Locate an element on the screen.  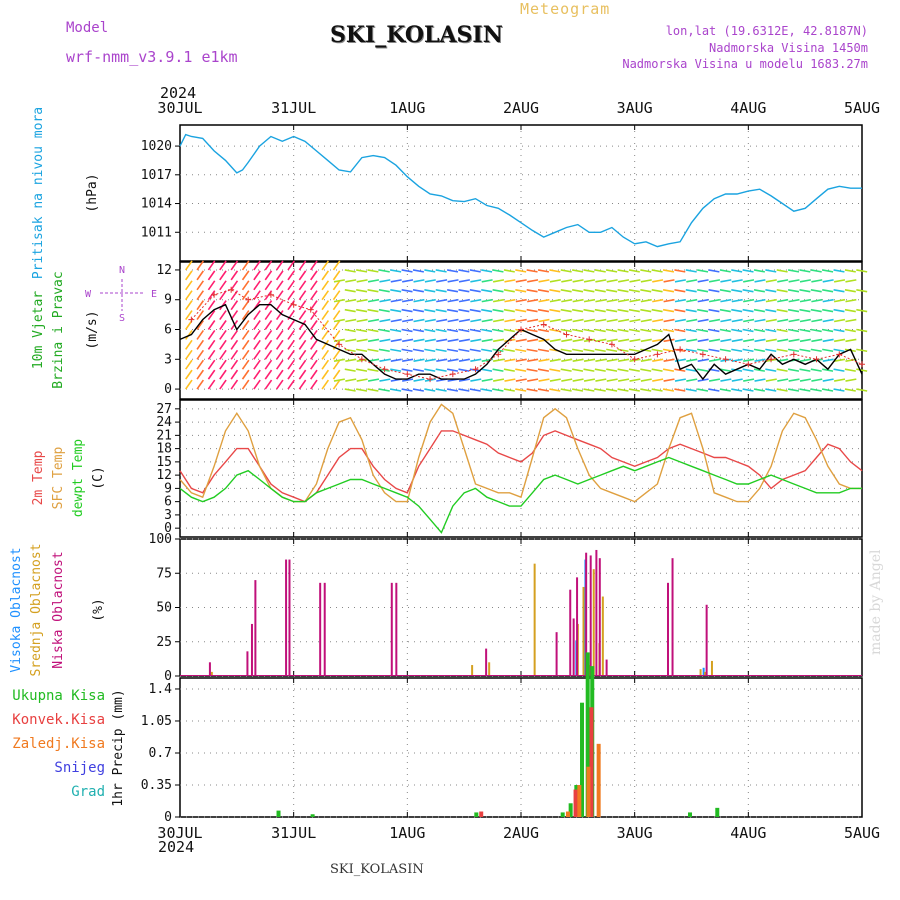
model-label: Model is located at coordinates (87, 28).